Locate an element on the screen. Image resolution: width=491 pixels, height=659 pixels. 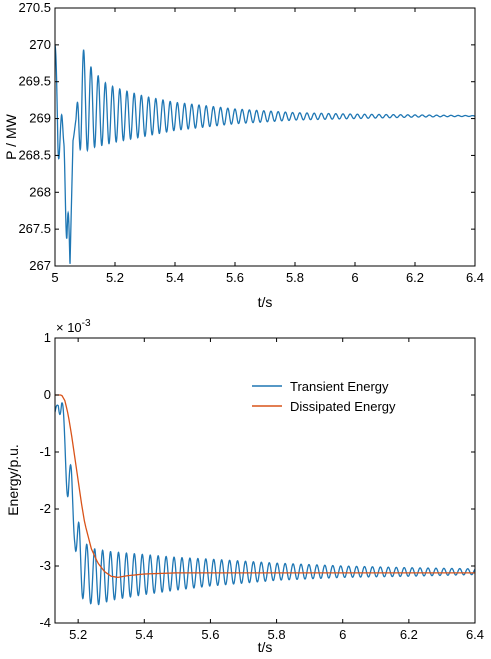
energy-exponent-power: -3 is located at coordinates (86, 323).